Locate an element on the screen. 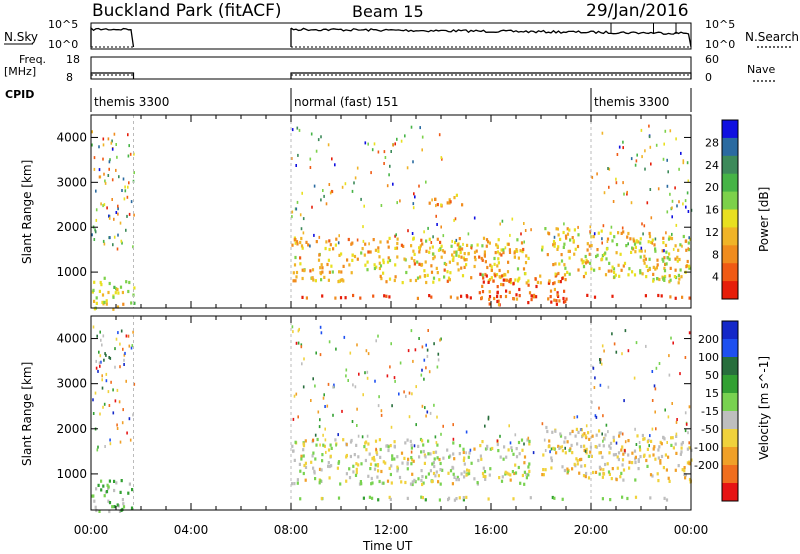  colorbar-ticklabel: 16 is located at coordinates (712, 210).